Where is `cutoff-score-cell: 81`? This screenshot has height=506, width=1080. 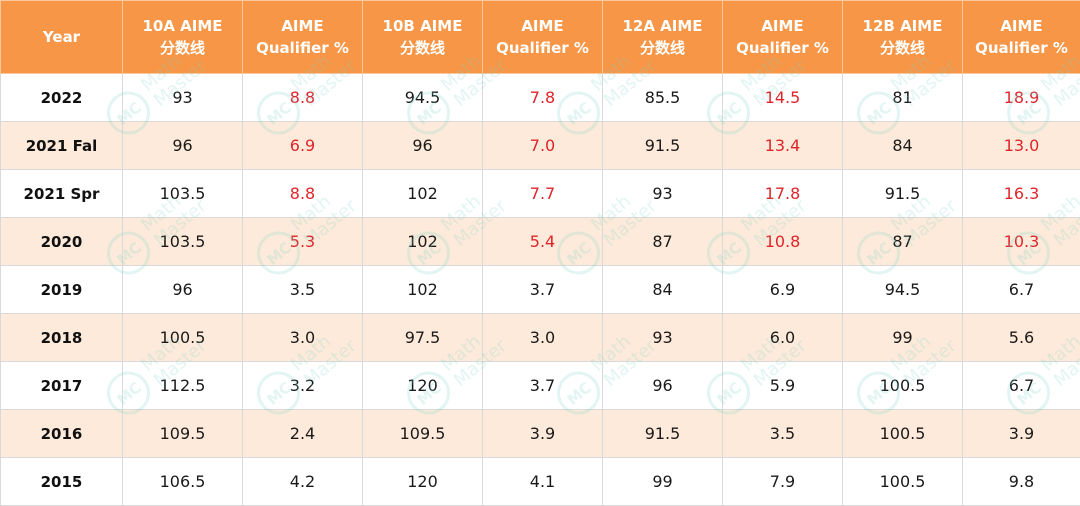
cutoff-score-cell: 81 is located at coordinates (903, 98).